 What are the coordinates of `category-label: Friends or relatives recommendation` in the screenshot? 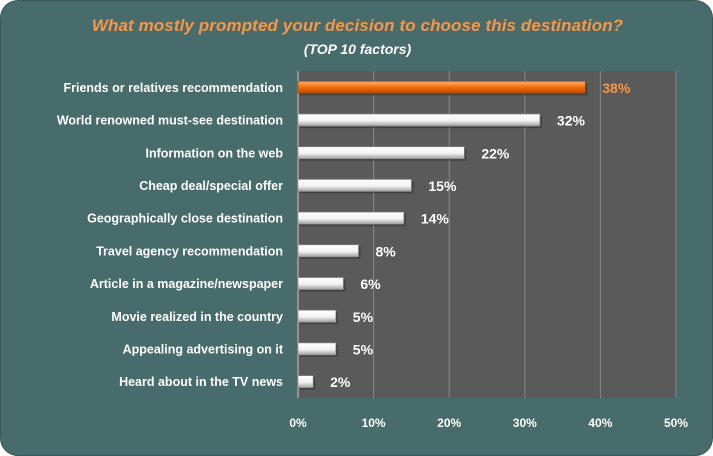 It's located at (173, 88).